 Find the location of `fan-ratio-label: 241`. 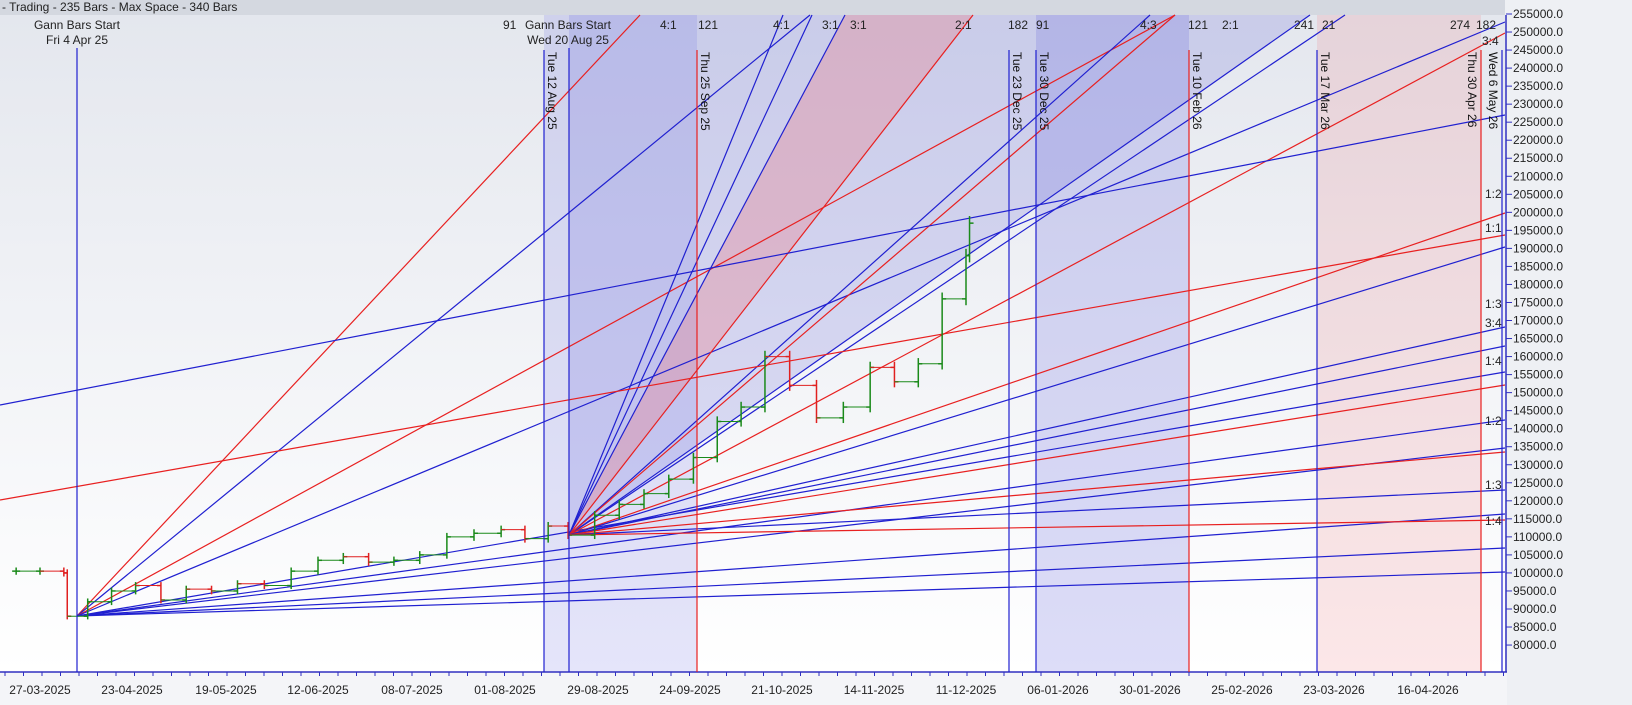

fan-ratio-label: 241 is located at coordinates (1304, 25).